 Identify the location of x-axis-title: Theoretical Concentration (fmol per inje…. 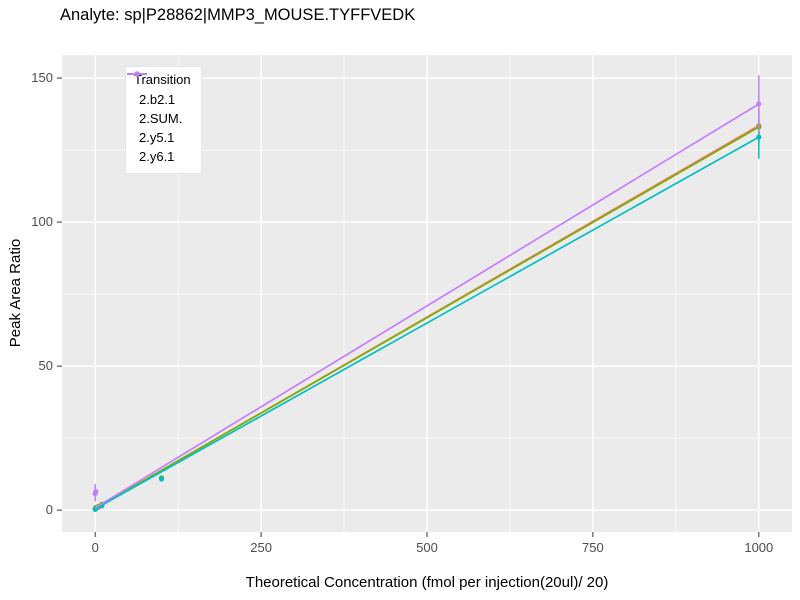
(427, 582).